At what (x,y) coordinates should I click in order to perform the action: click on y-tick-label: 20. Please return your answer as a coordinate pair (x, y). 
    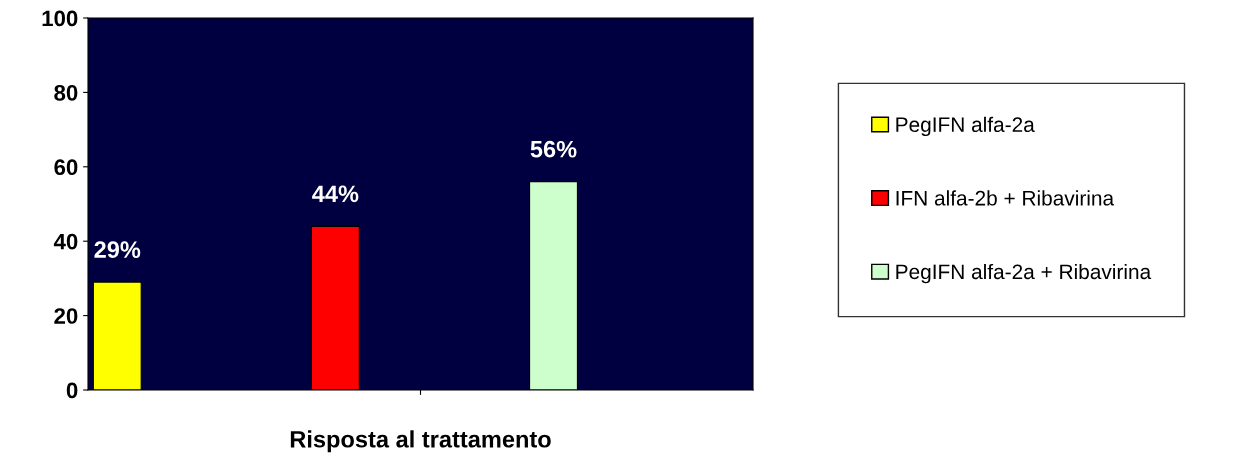
    Looking at the image, I should click on (66, 316).